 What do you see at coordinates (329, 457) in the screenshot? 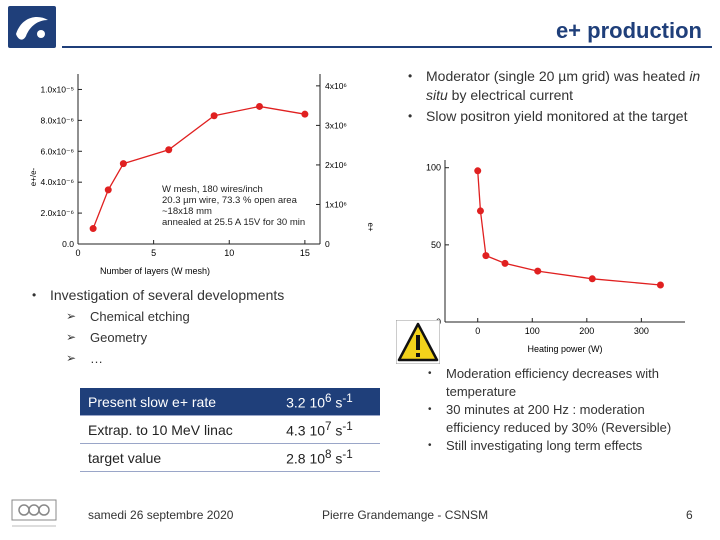
I see `rate-value: 2.8 108 s-1` at bounding box center [329, 457].